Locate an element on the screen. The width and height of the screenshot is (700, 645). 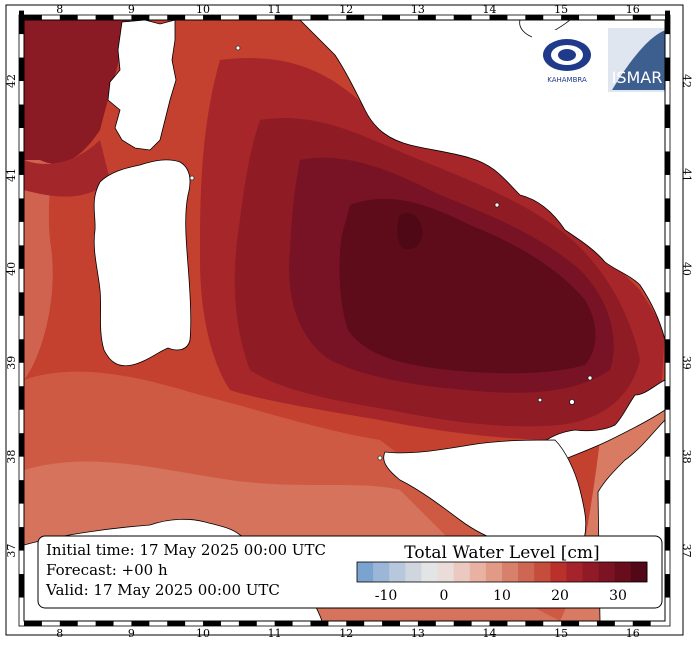
x-tick-labels-bottom: 8 9 10 11 12 13 14 15 16 is located at coordinates (347, 633).